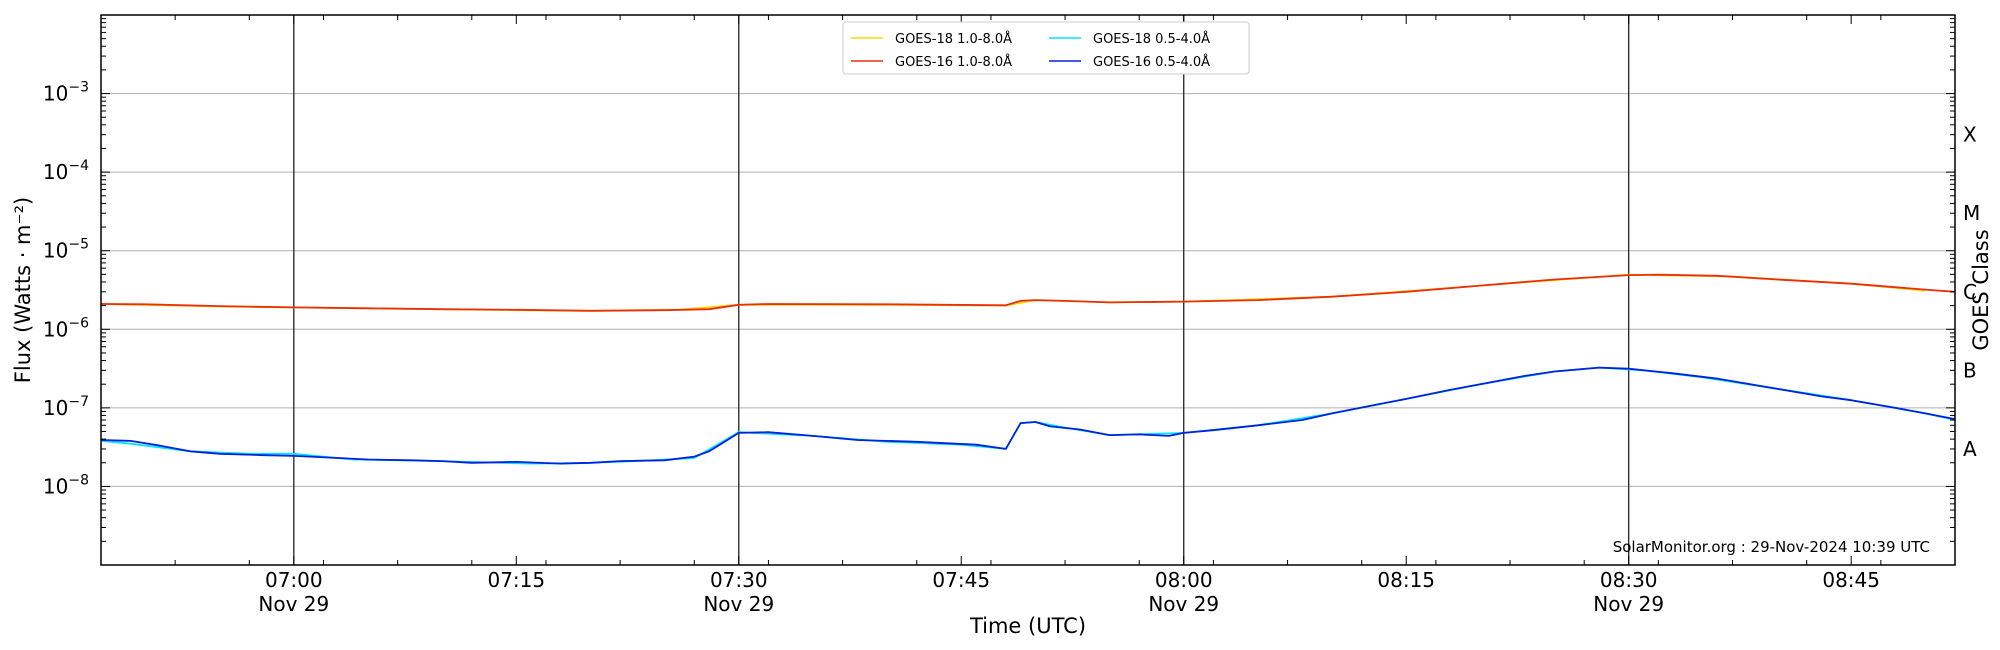 This screenshot has height=650, width=2000. I want to click on x-tick-label: 08:45, so click(1851, 580).